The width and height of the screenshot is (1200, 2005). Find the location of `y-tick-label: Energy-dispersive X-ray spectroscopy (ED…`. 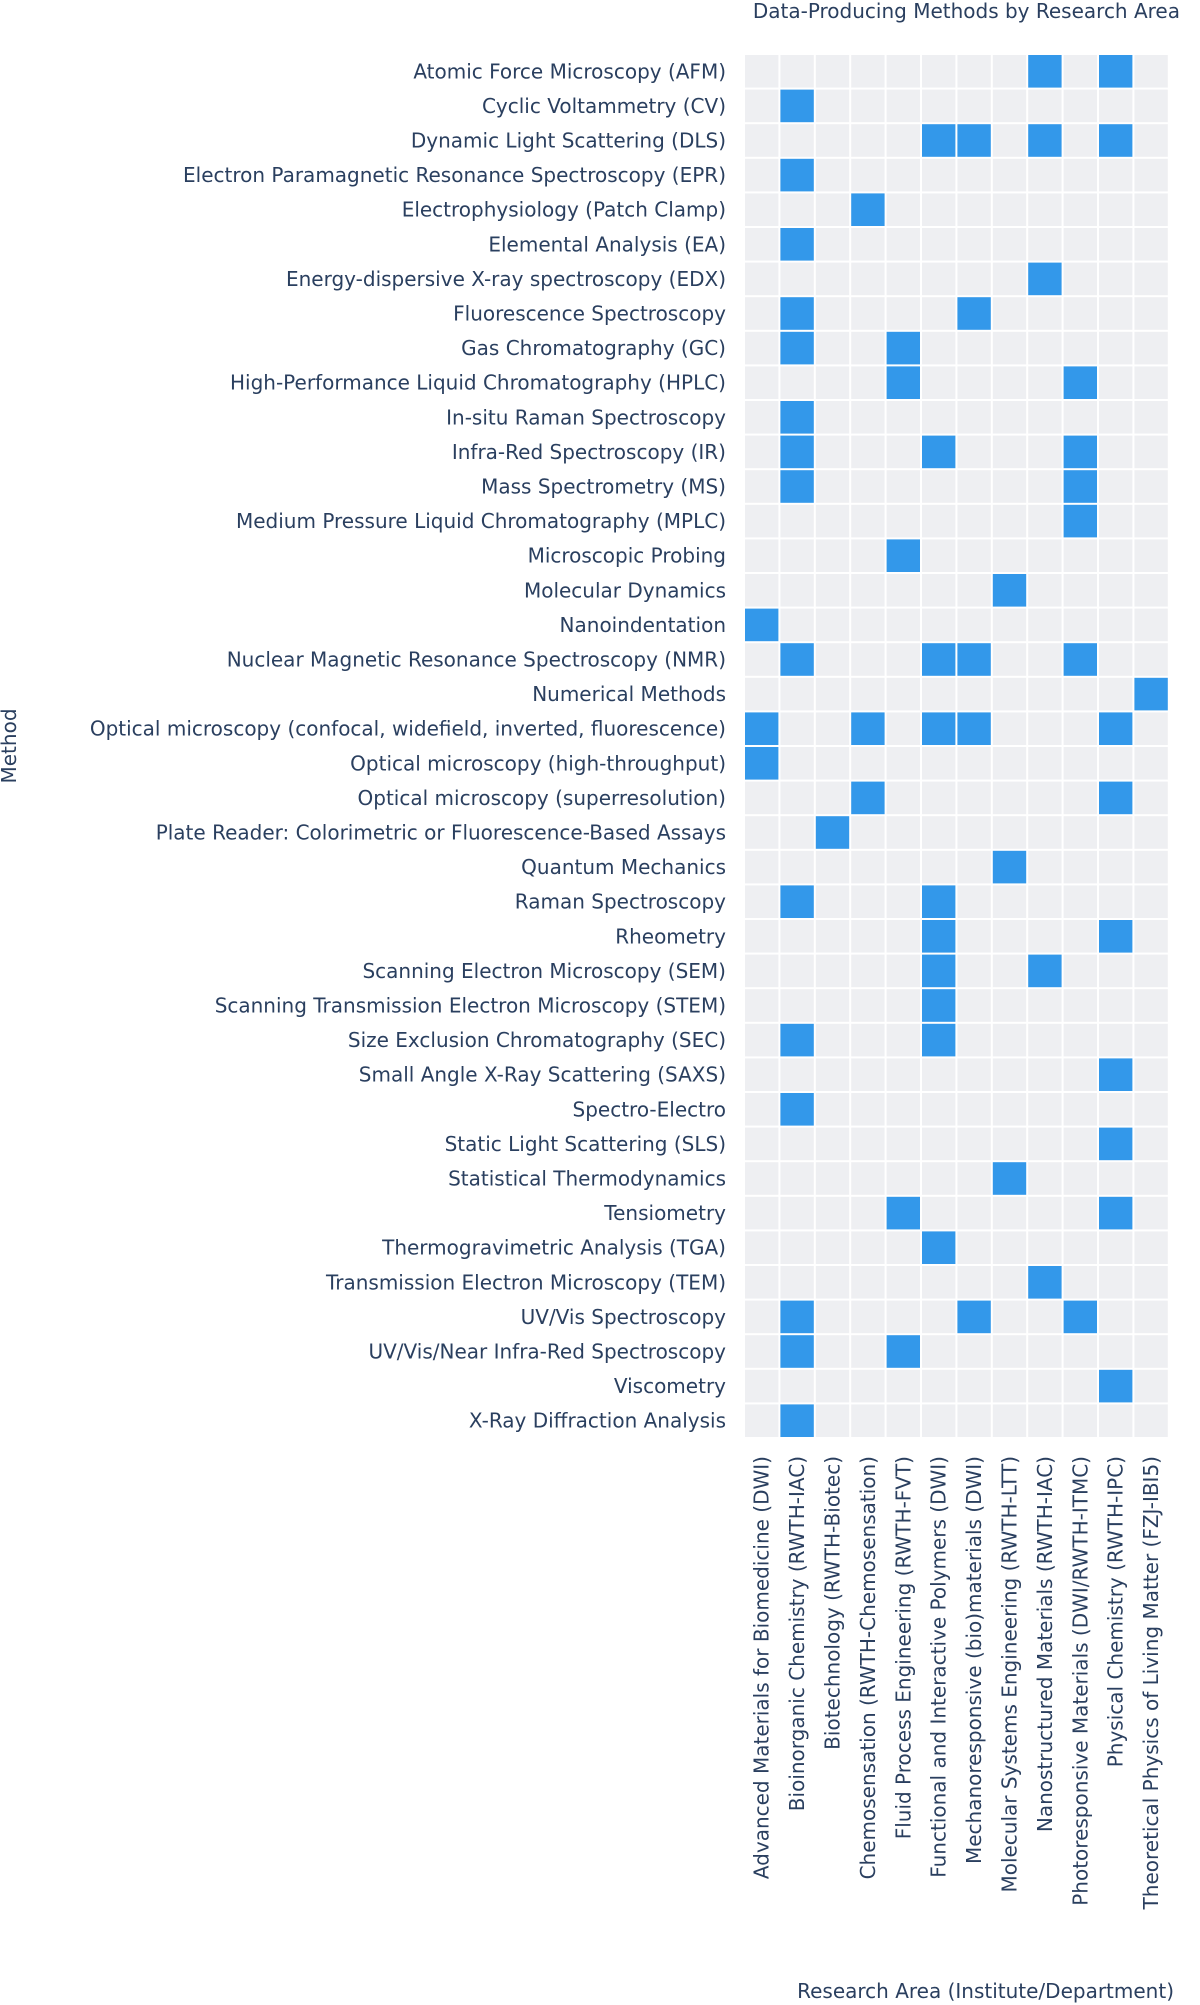

y-tick-label: Energy-dispersive X-ray spectroscopy (ED… is located at coordinates (506, 279).